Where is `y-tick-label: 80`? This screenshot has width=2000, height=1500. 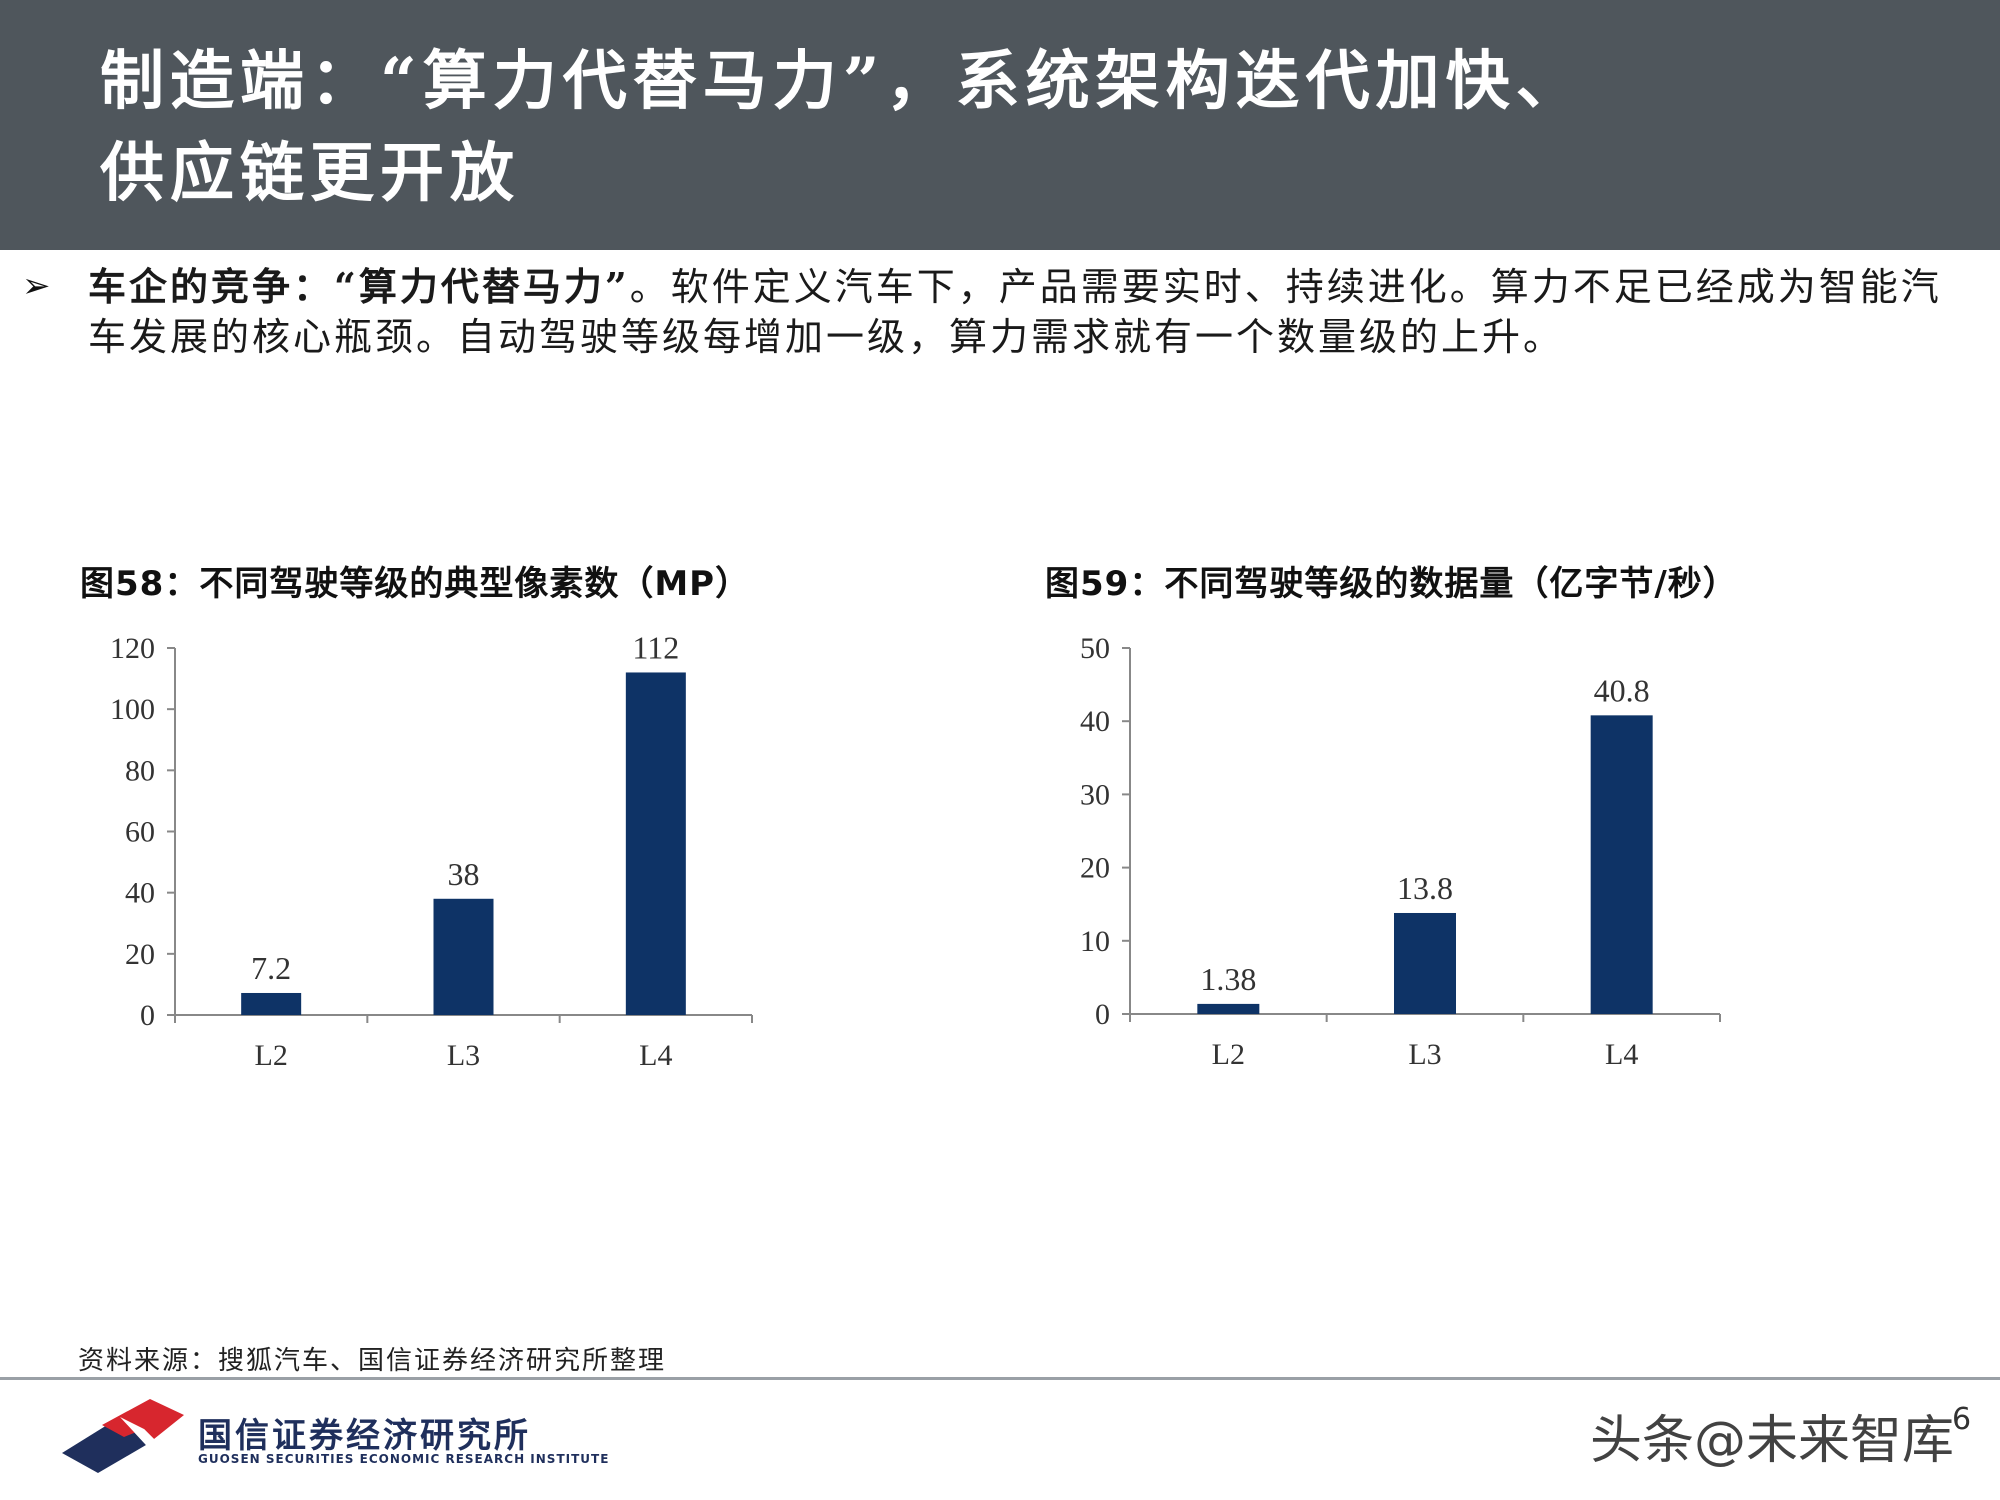 y-tick-label: 80 is located at coordinates (140, 770).